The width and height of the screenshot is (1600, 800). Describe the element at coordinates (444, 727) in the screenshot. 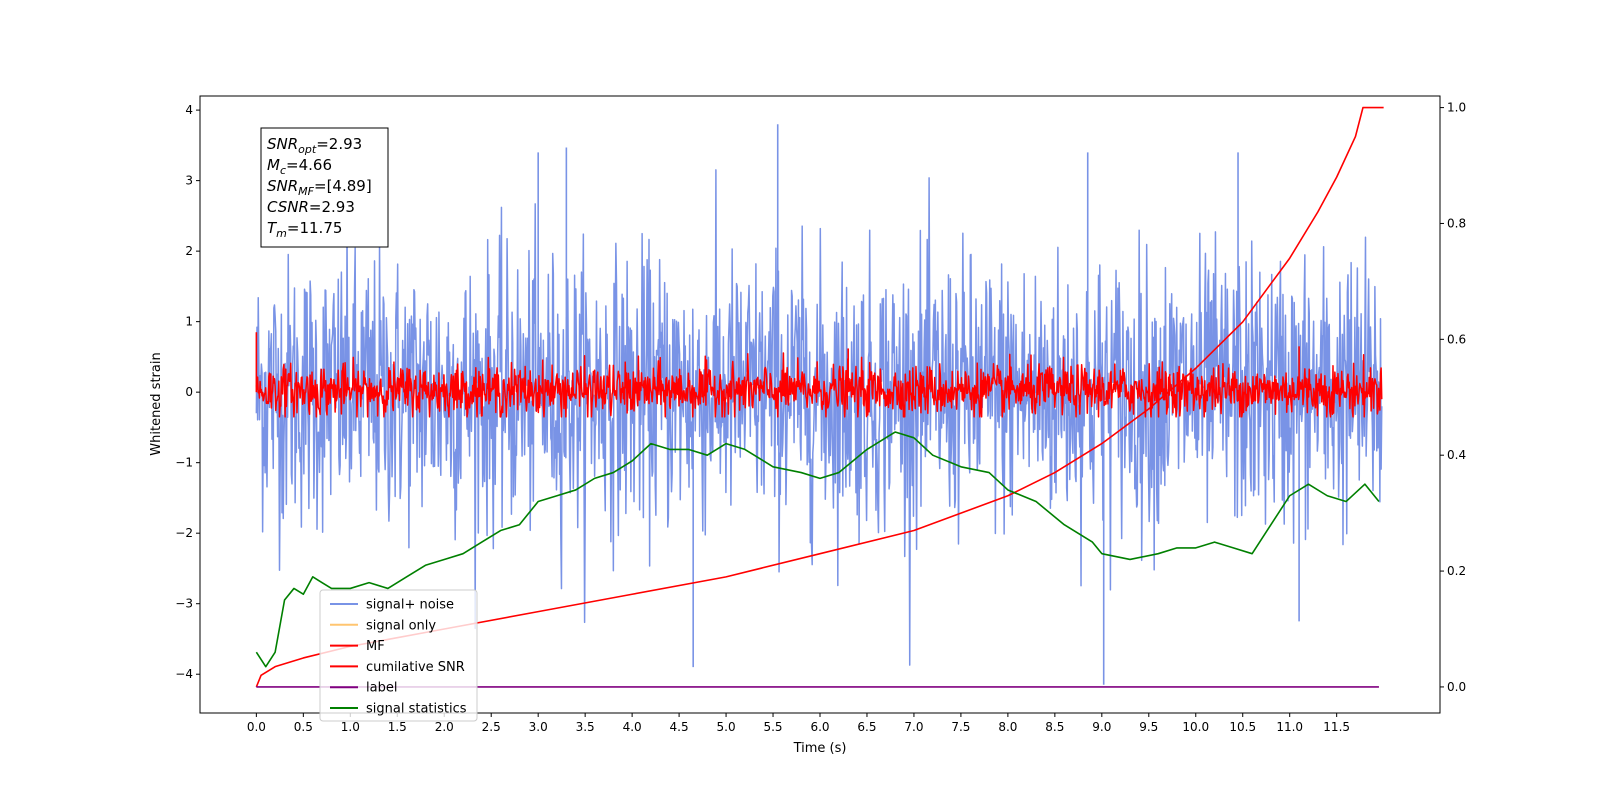

I see `x-tick-label: 2.0` at that location.